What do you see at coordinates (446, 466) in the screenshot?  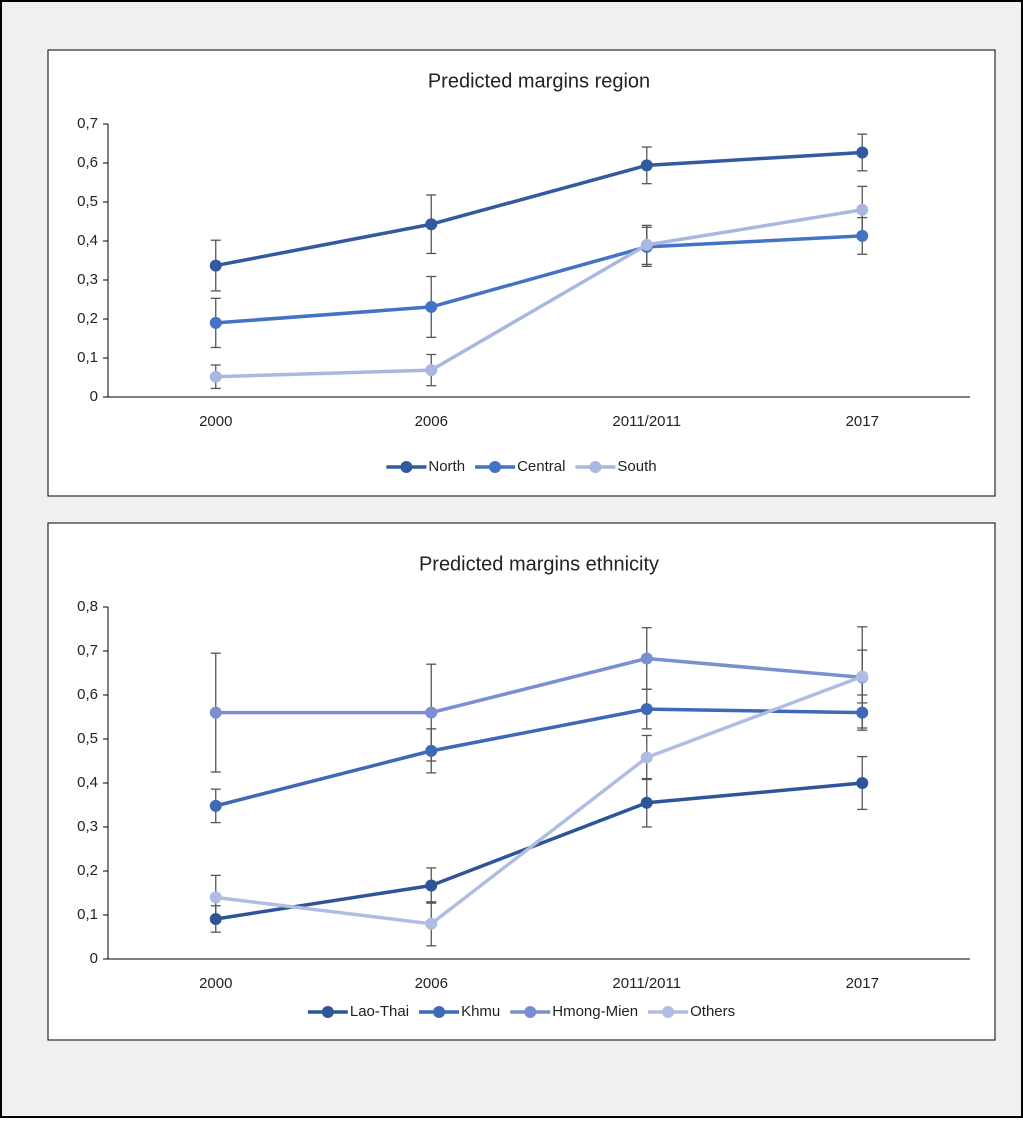 I see `legend-label: North` at bounding box center [446, 466].